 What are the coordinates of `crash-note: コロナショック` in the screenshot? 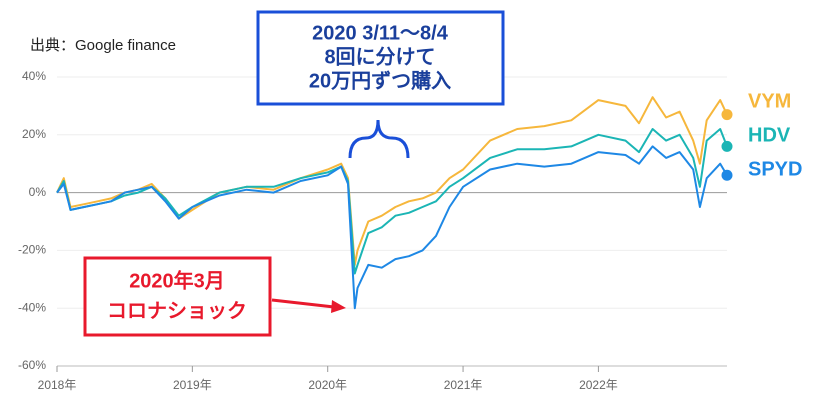 It's located at (177, 310).